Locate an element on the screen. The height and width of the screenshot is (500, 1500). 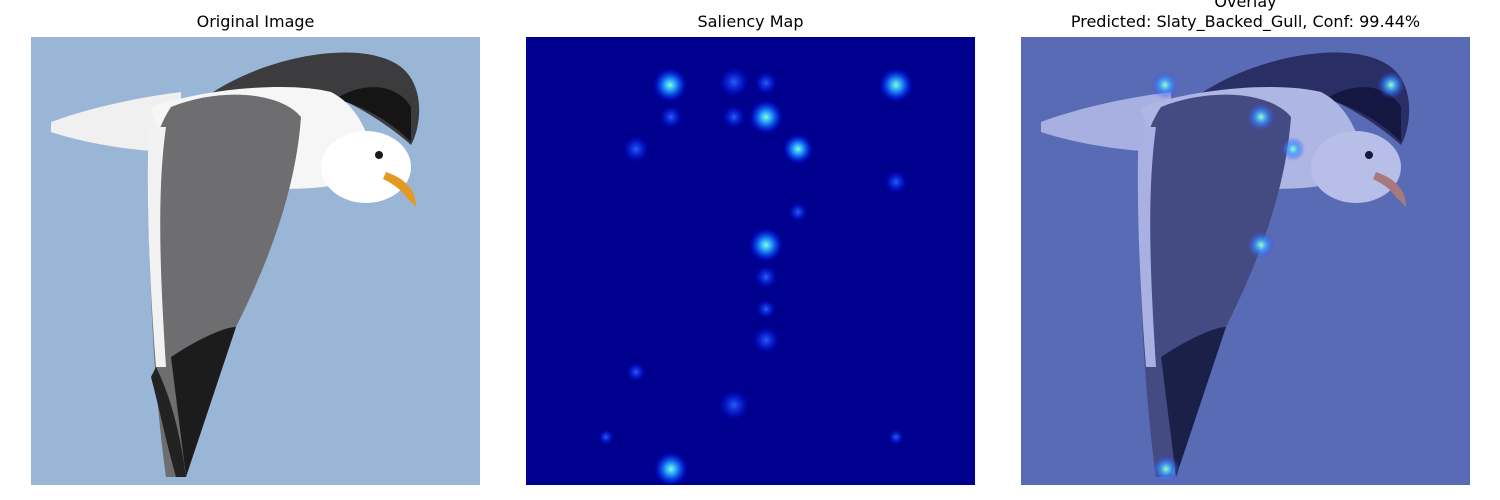
original-image-title: Original Image is located at coordinates (255, 21).